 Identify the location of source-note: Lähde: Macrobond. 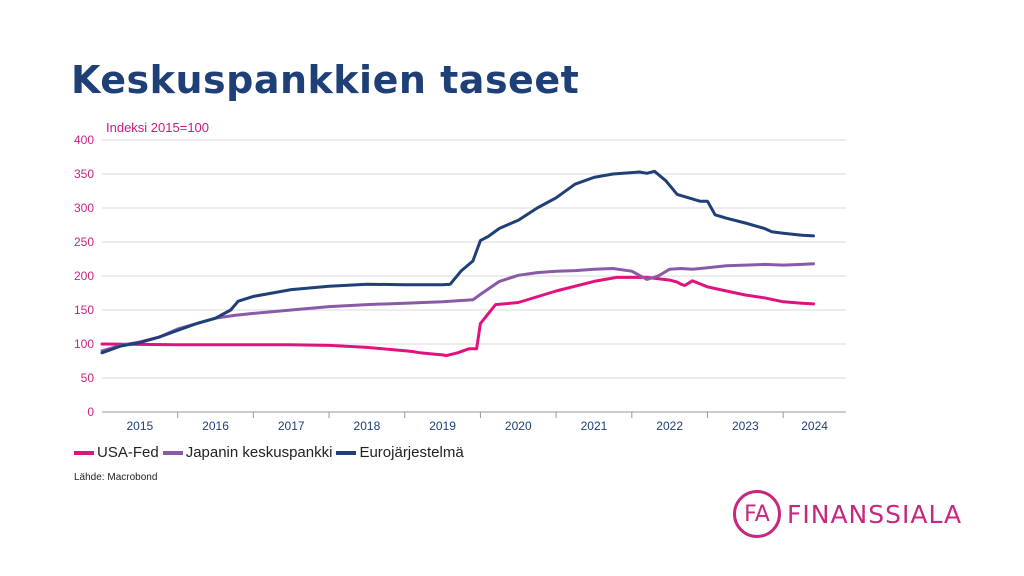
(116, 477).